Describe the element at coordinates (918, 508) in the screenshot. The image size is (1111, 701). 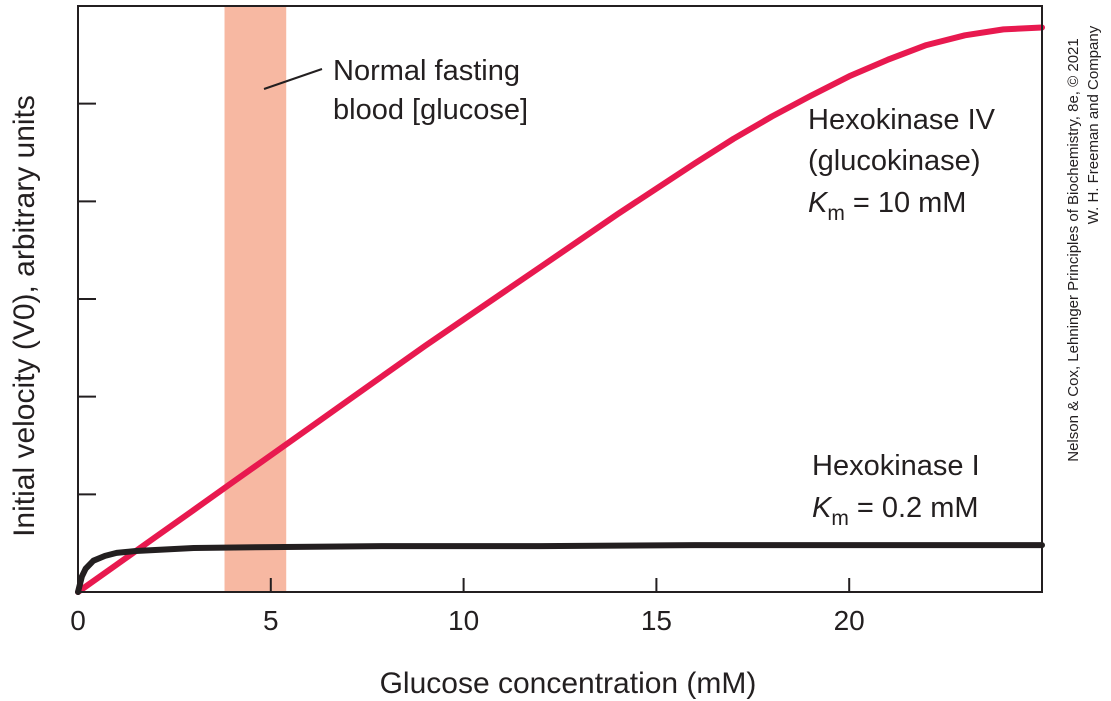
I see `km-value: = 0.2 mM` at that location.